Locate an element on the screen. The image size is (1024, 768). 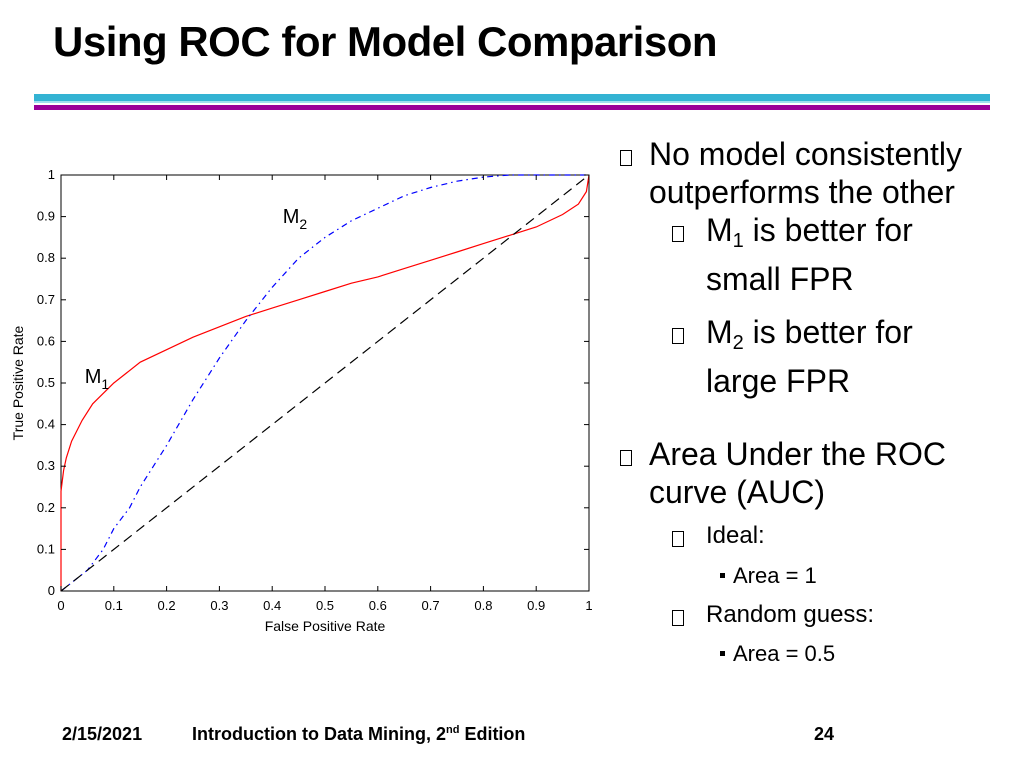
curve-label-m1: M1 is located at coordinates (97, 379).